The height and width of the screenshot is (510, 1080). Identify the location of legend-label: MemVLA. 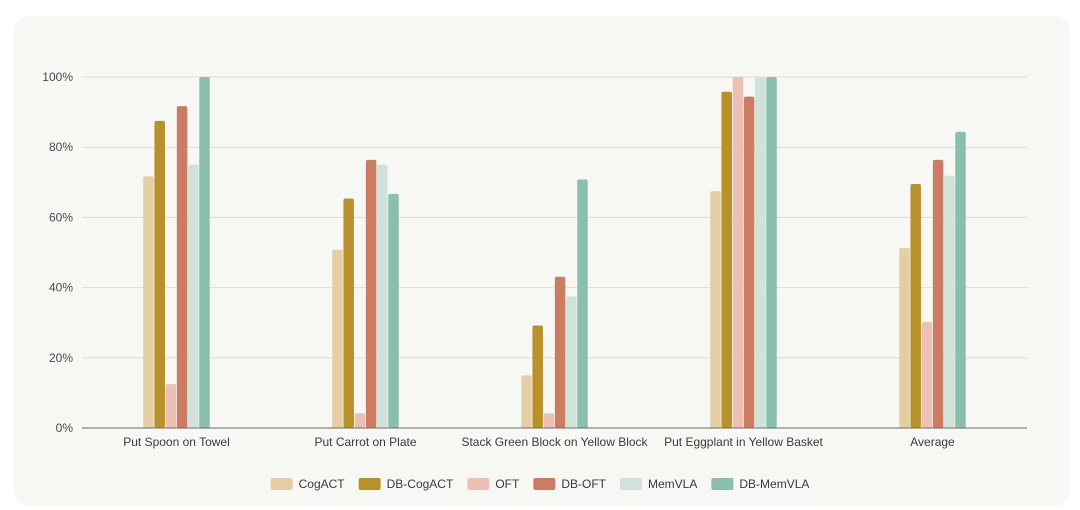
(672, 484).